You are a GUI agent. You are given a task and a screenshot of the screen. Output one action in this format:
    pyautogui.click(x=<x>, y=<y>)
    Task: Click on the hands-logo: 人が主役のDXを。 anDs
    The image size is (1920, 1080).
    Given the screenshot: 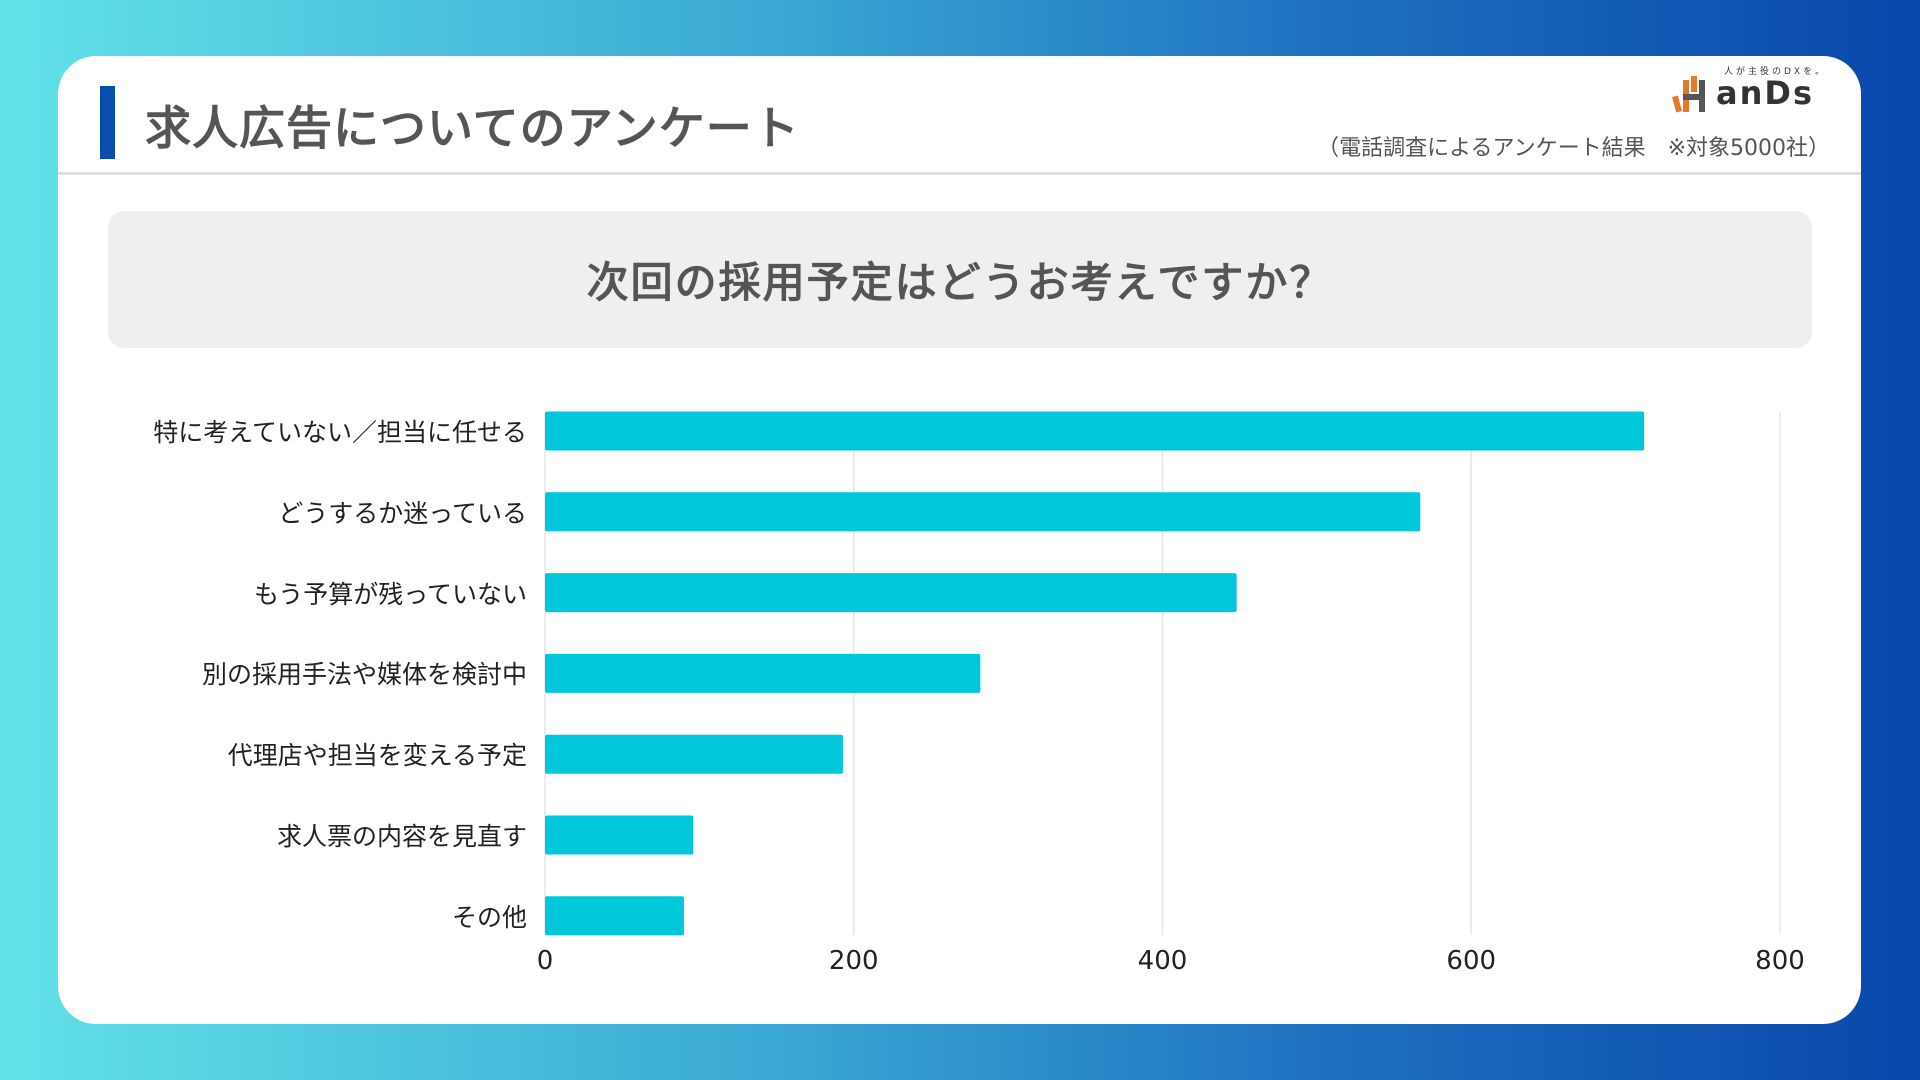 What is the action you would take?
    pyautogui.click(x=1748, y=89)
    